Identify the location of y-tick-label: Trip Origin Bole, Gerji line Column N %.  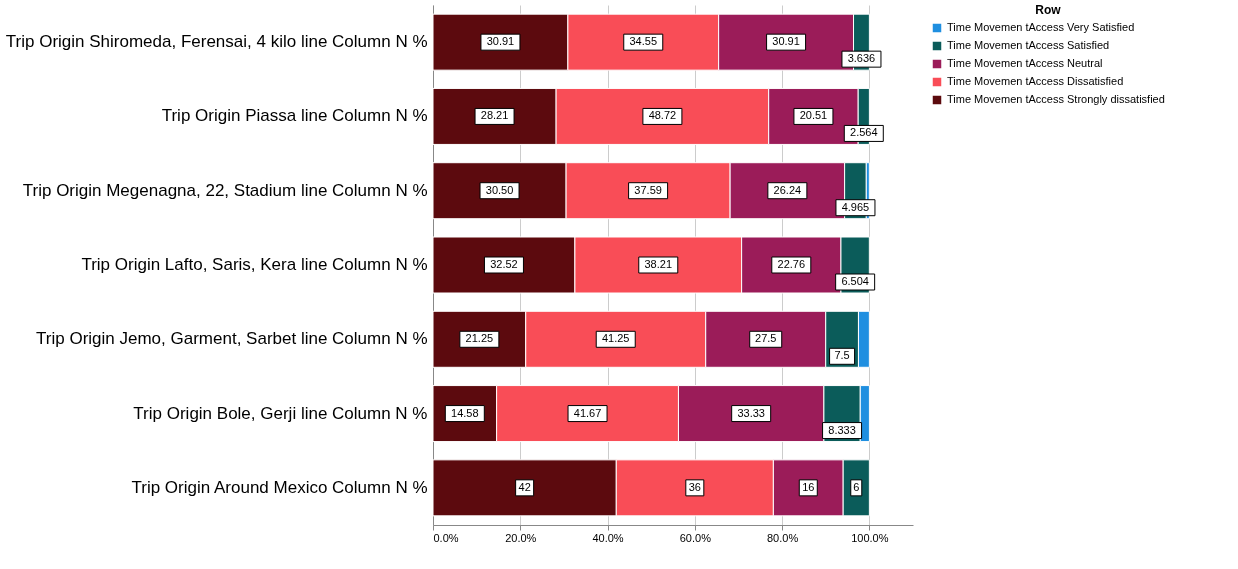
(280, 413).